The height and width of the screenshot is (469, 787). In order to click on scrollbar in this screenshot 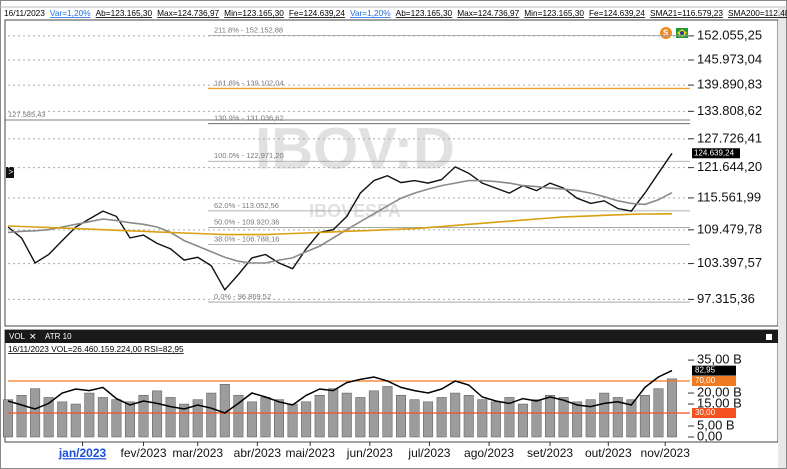, I will do `click(782, 238)`.